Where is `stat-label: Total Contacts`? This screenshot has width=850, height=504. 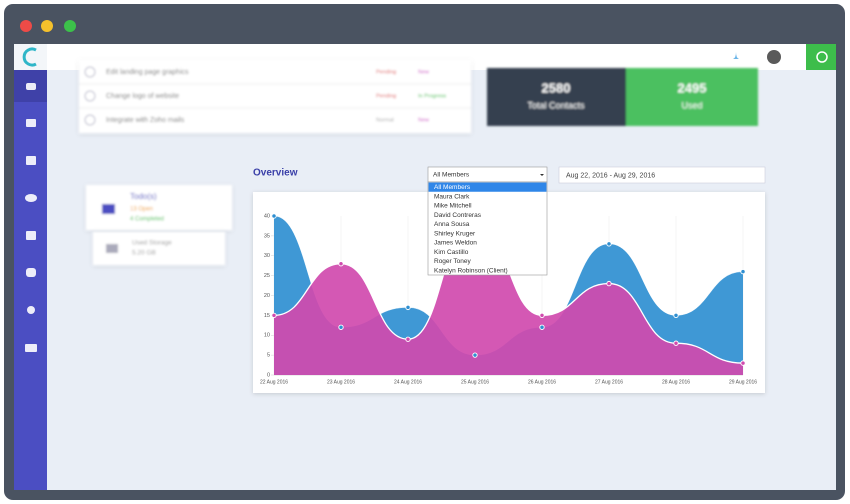 stat-label: Total Contacts is located at coordinates (556, 105).